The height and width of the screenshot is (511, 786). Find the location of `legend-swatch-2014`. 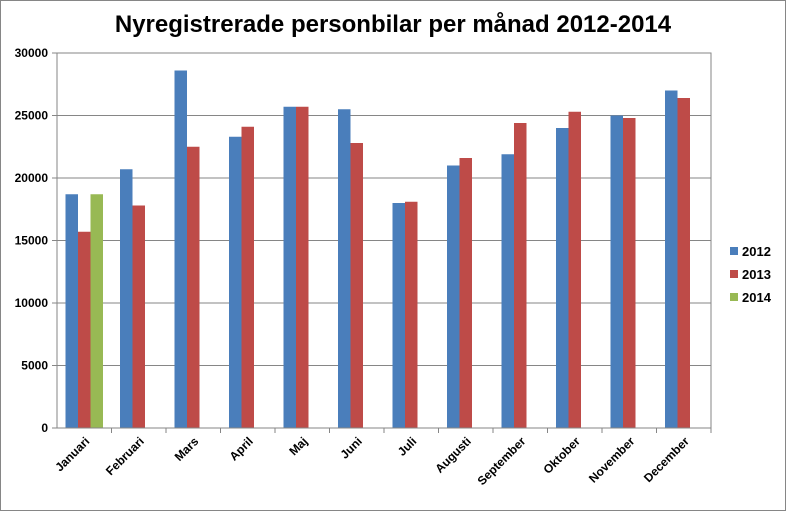

legend-swatch-2014 is located at coordinates (734, 297).